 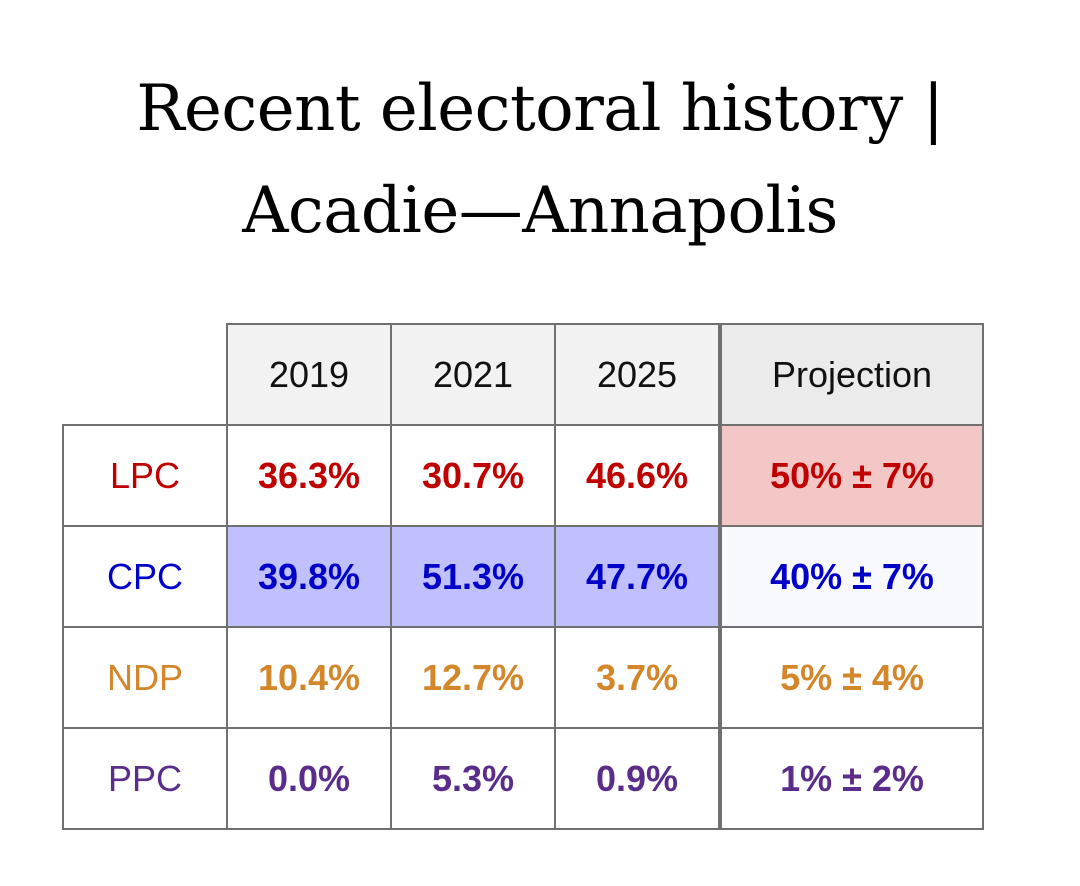 I want to click on title-line-2: Acadie—Annapolis, so click(x=540, y=211).